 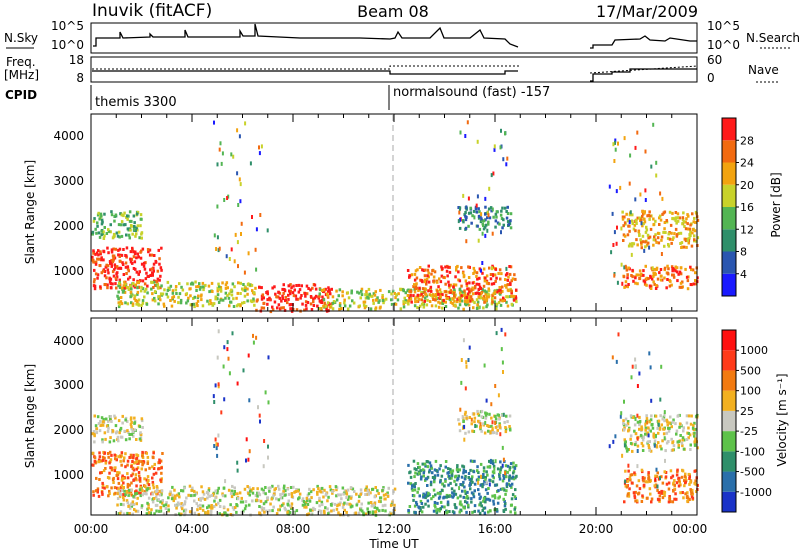 What do you see at coordinates (30, 416) in the screenshot?
I see `velocity-ylabel: Slant Range [km]` at bounding box center [30, 416].